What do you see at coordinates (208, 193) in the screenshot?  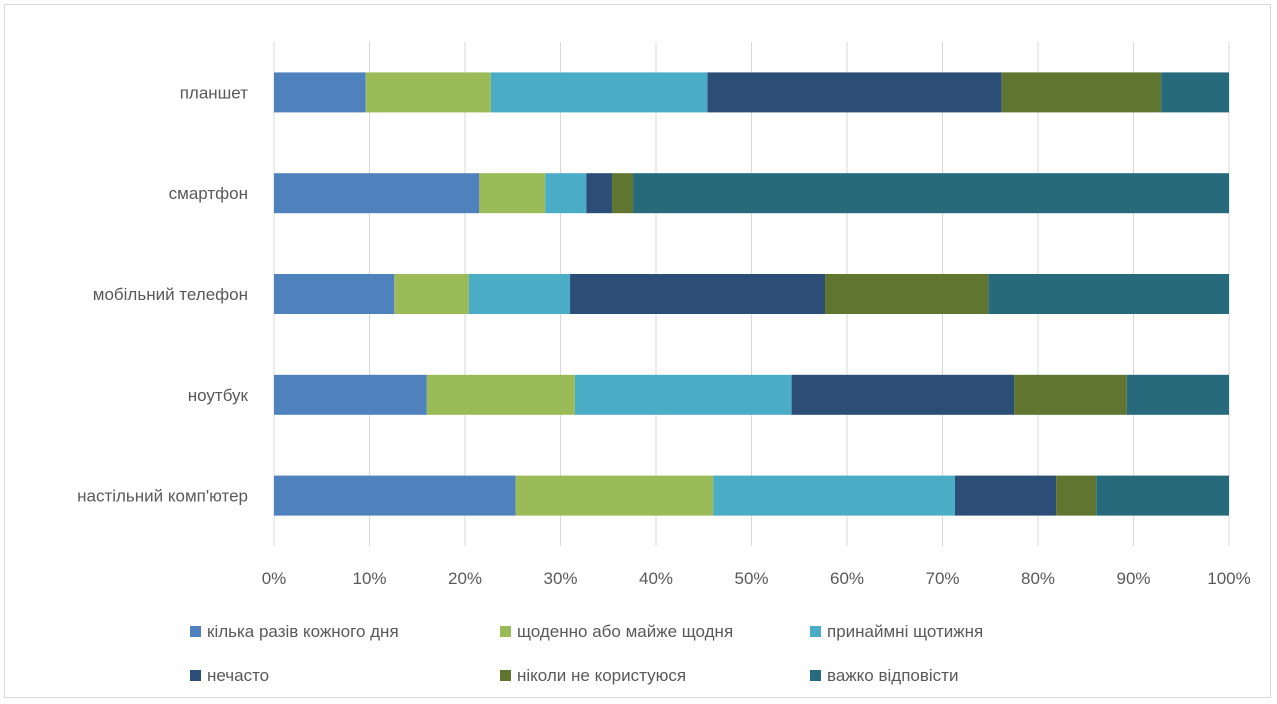 I see `category-label: смартфон` at bounding box center [208, 193].